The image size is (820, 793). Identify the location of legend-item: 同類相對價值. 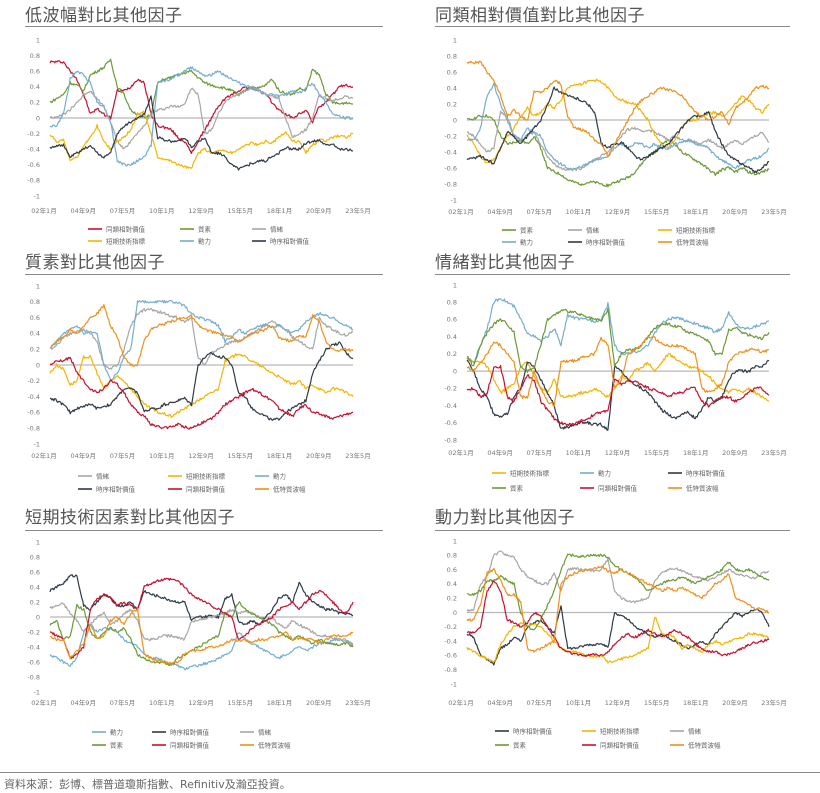
(611, 744).